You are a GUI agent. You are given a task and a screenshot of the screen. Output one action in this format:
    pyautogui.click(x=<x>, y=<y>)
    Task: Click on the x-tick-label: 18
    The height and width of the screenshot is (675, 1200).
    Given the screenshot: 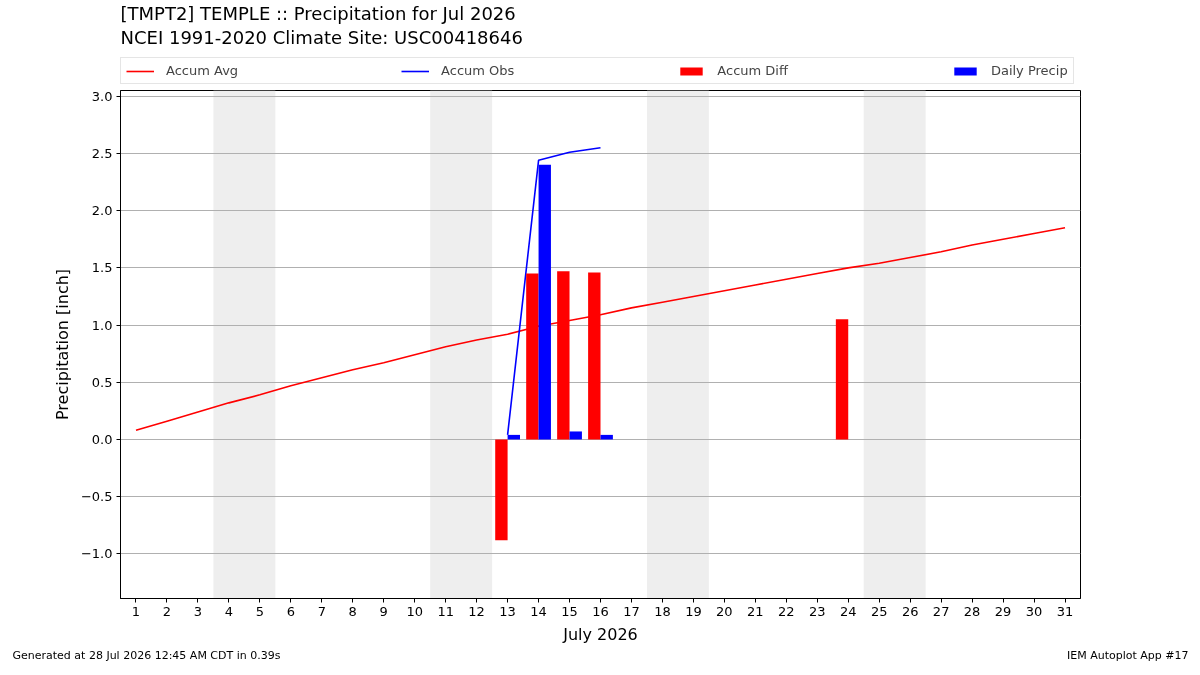 What is the action you would take?
    pyautogui.click(x=662, y=611)
    